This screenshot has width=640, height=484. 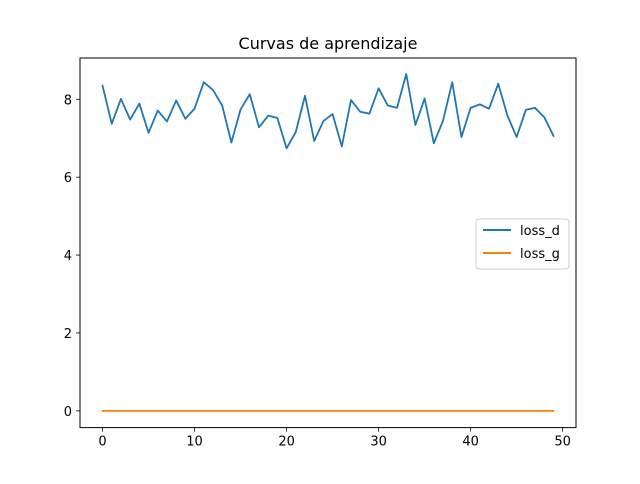 What do you see at coordinates (286, 442) in the screenshot?
I see `x-tick-label: 20` at bounding box center [286, 442].